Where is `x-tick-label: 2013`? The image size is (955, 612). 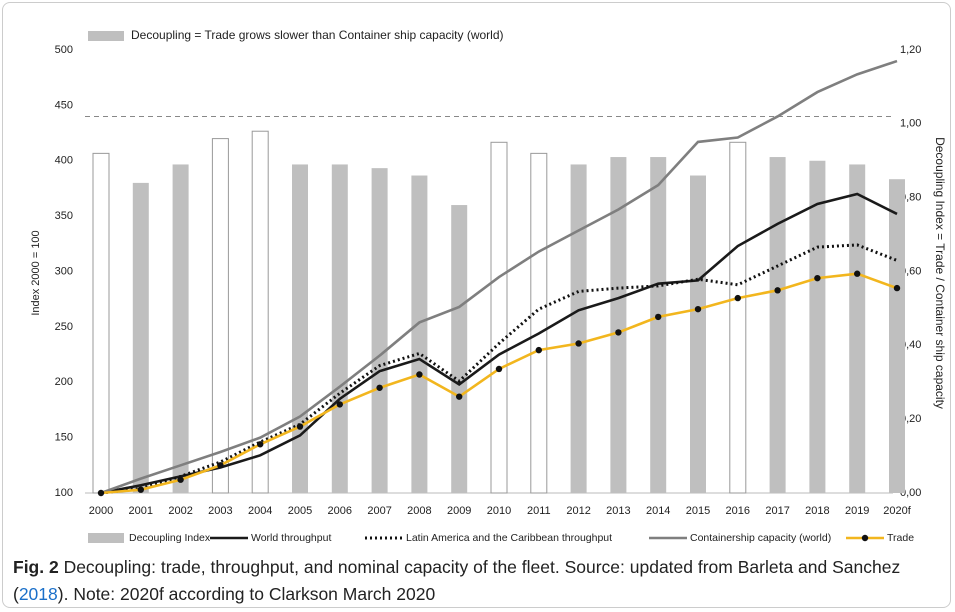 x-tick-label: 2013 is located at coordinates (618, 511).